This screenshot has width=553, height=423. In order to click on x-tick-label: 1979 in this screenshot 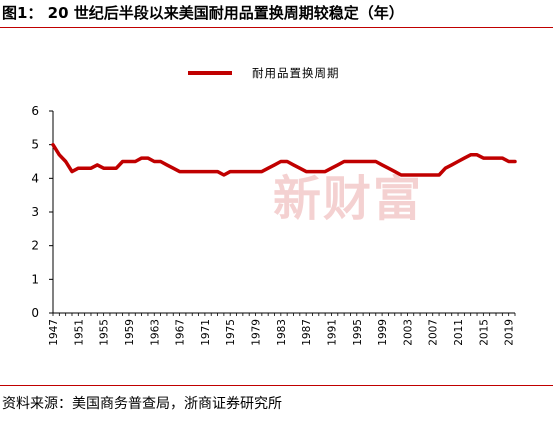, I will do `click(257, 332)`.